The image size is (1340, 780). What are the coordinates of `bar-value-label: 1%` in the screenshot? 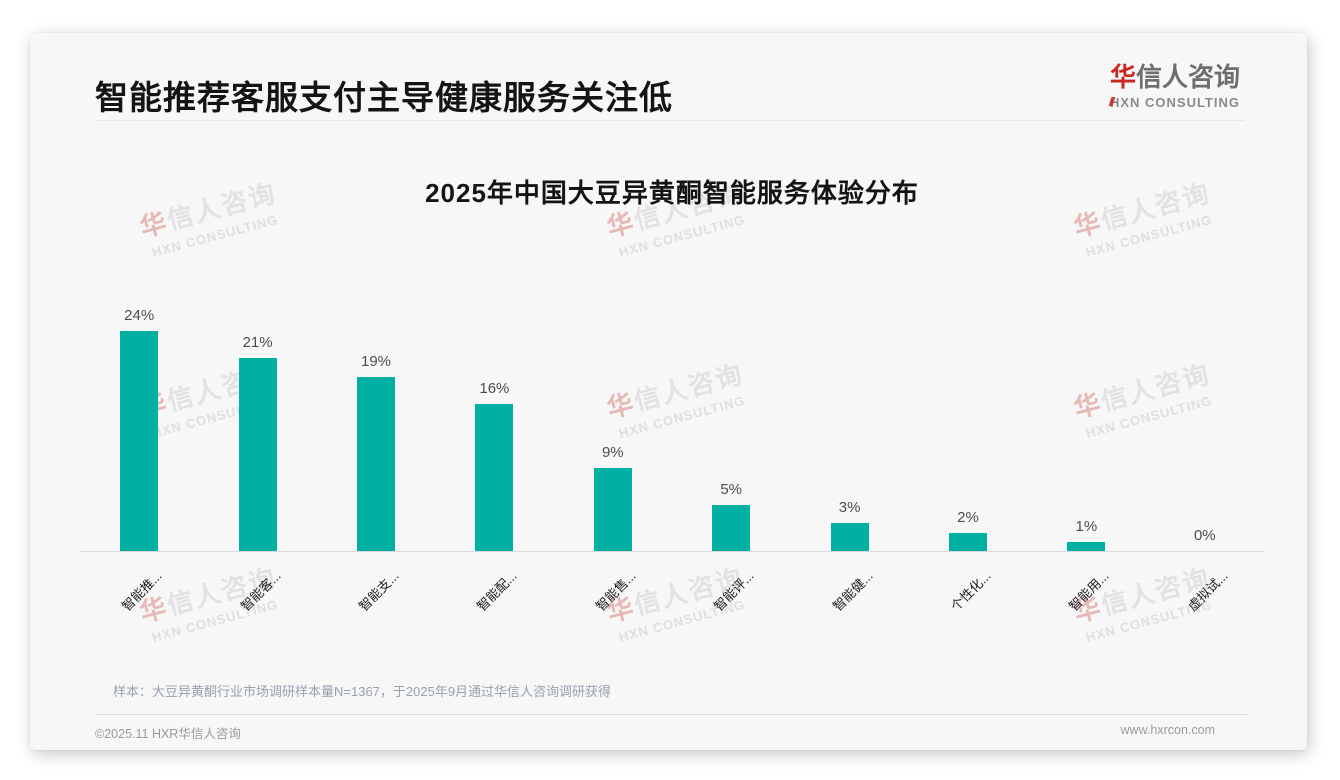 It's located at (1086, 526).